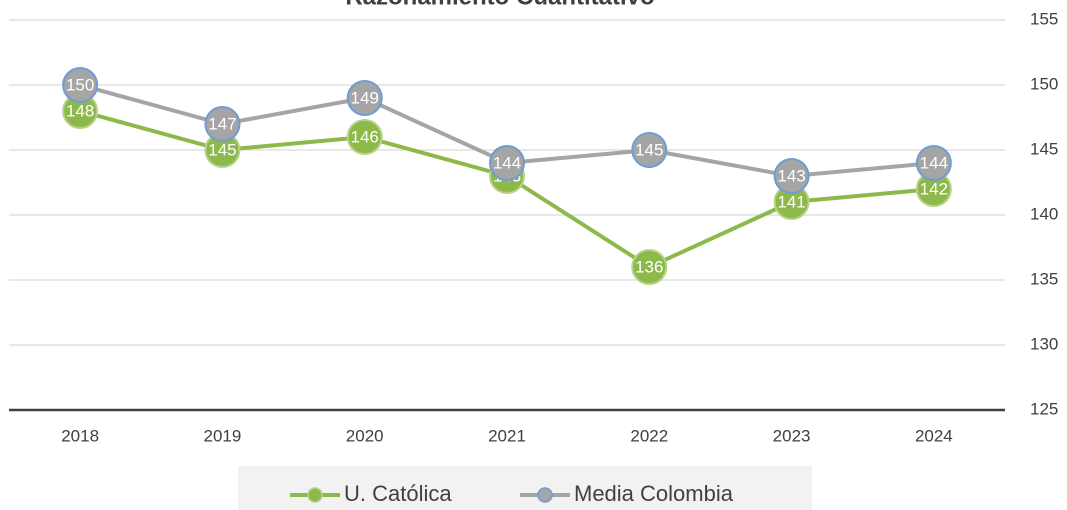  What do you see at coordinates (398, 493) in the screenshot?
I see `legend-label: U. Católica` at bounding box center [398, 493].